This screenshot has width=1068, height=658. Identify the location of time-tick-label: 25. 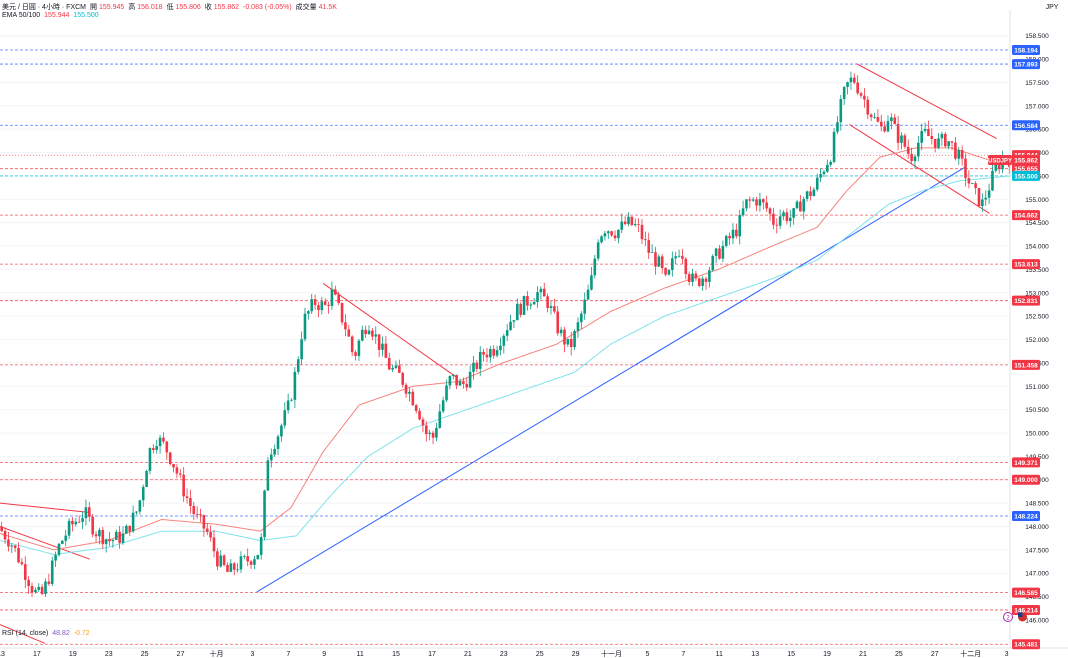
(899, 654).